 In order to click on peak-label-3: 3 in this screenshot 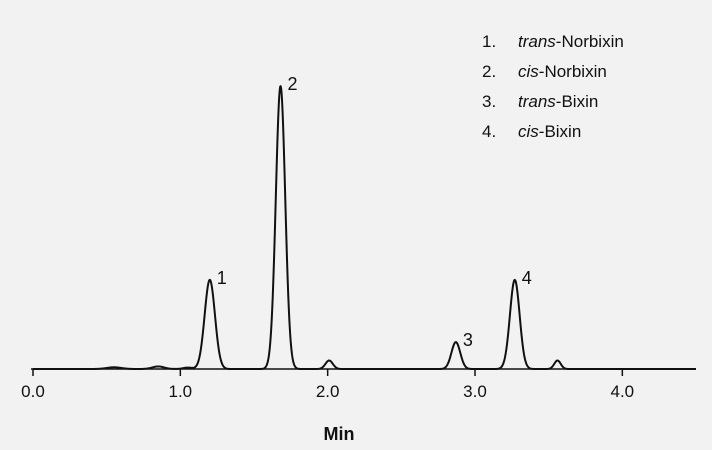, I will do `click(468, 340)`.